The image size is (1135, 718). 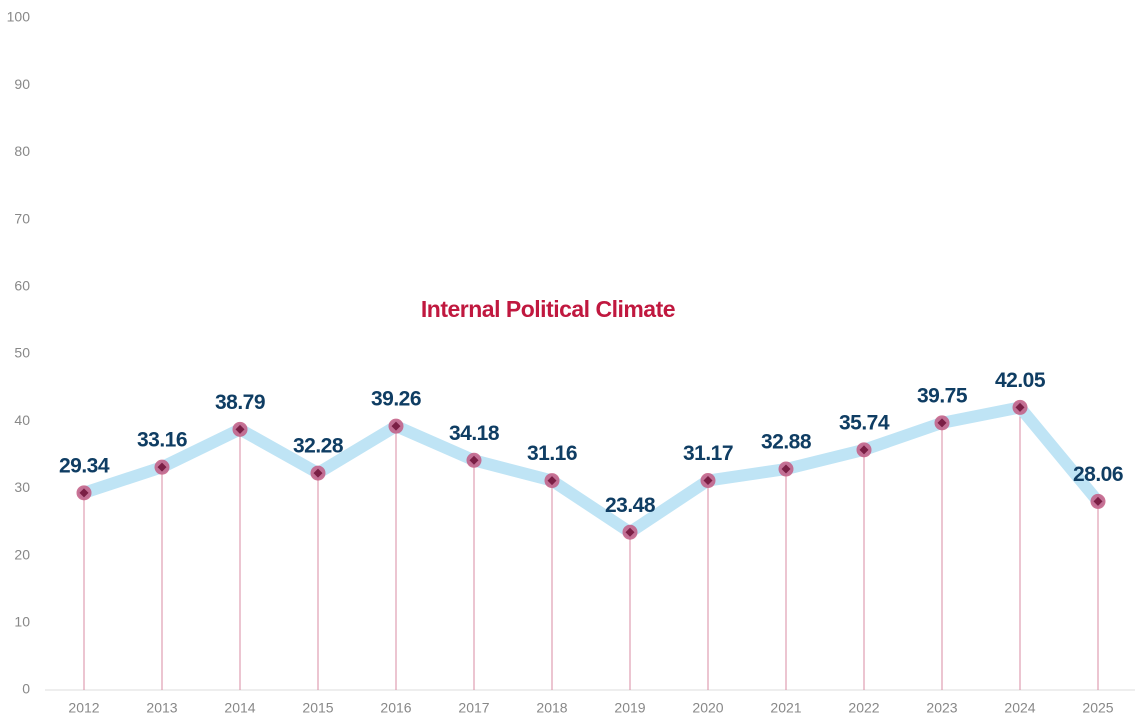 What do you see at coordinates (22, 420) in the screenshot?
I see `y-tick-label: 40` at bounding box center [22, 420].